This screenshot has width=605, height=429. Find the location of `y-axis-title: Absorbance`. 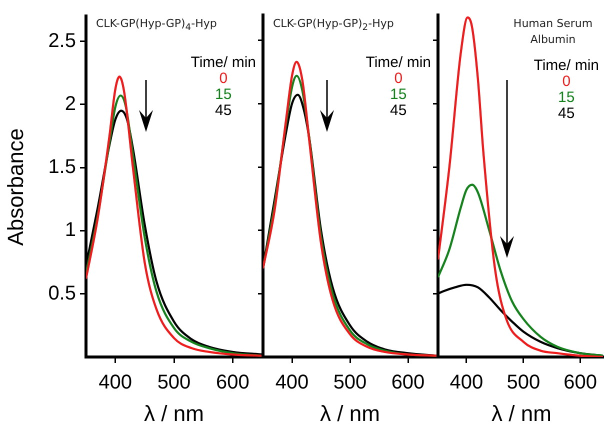

y-axis-title: Absorbance is located at coordinates (16, 187).